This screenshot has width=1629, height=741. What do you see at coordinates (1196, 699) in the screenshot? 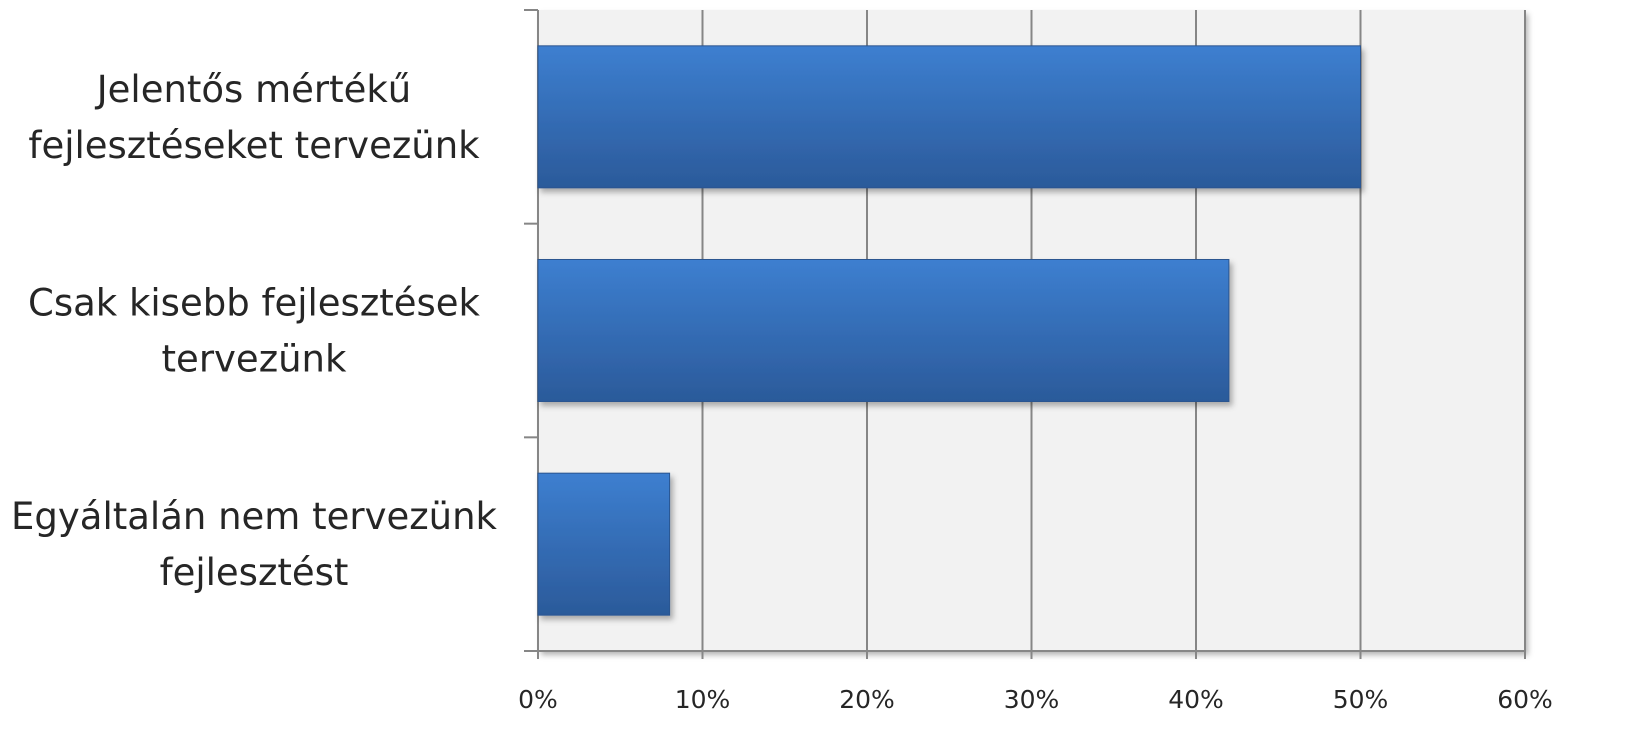
I see `x-tick-label-4: 40%` at bounding box center [1196, 699].